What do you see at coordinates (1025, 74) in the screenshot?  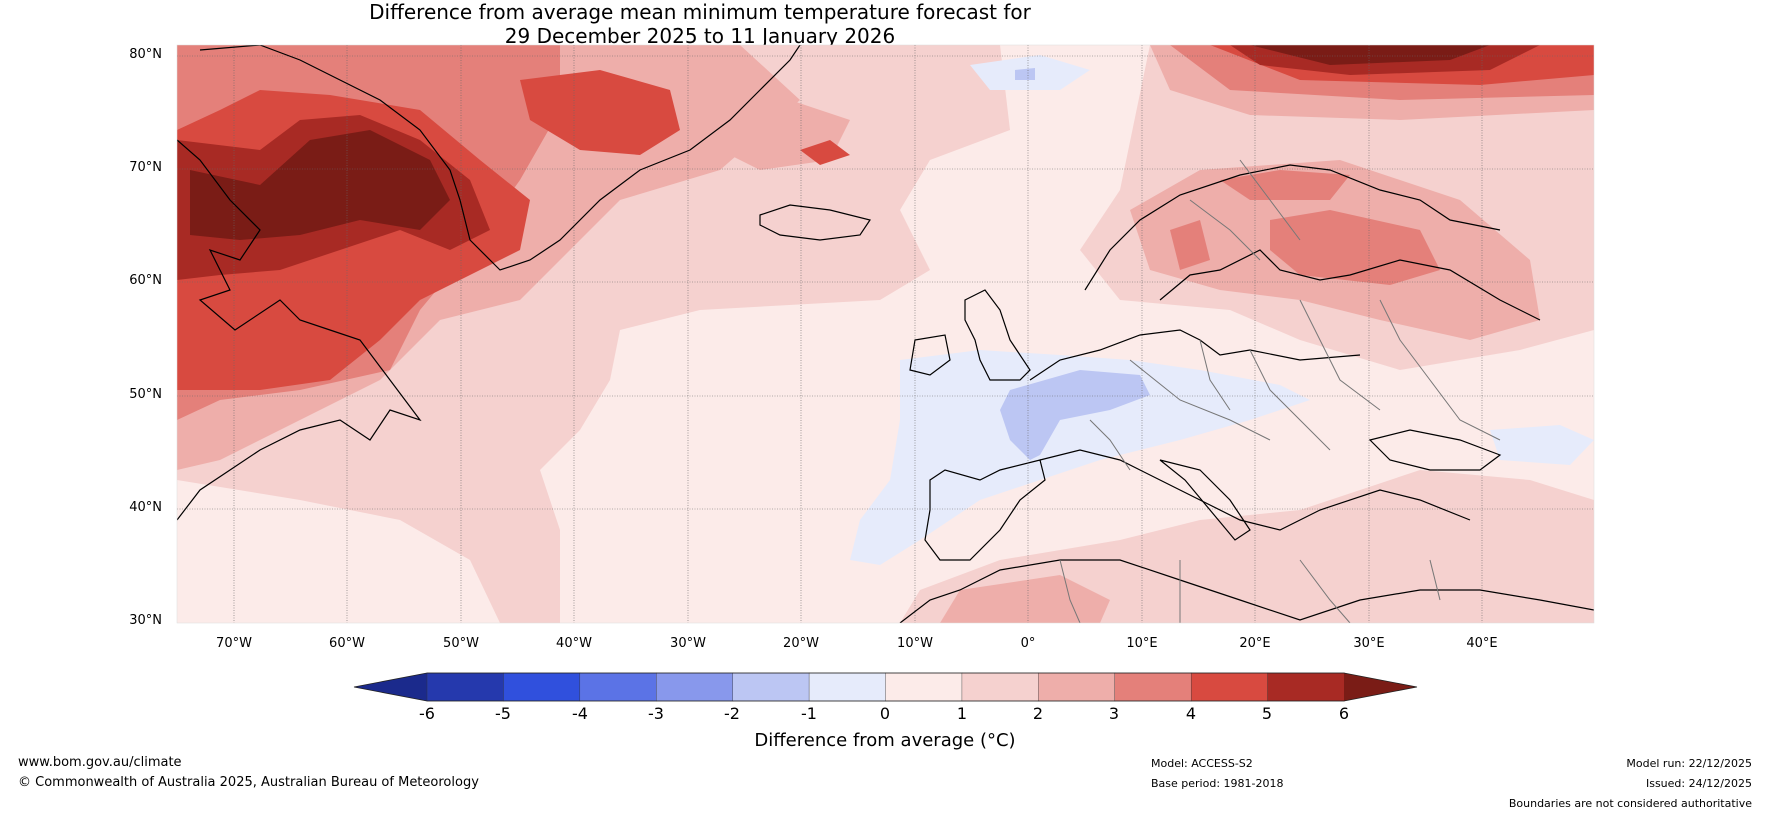 I see `anomaly-zone-minus2-minus1-iceland-north` at bounding box center [1025, 74].